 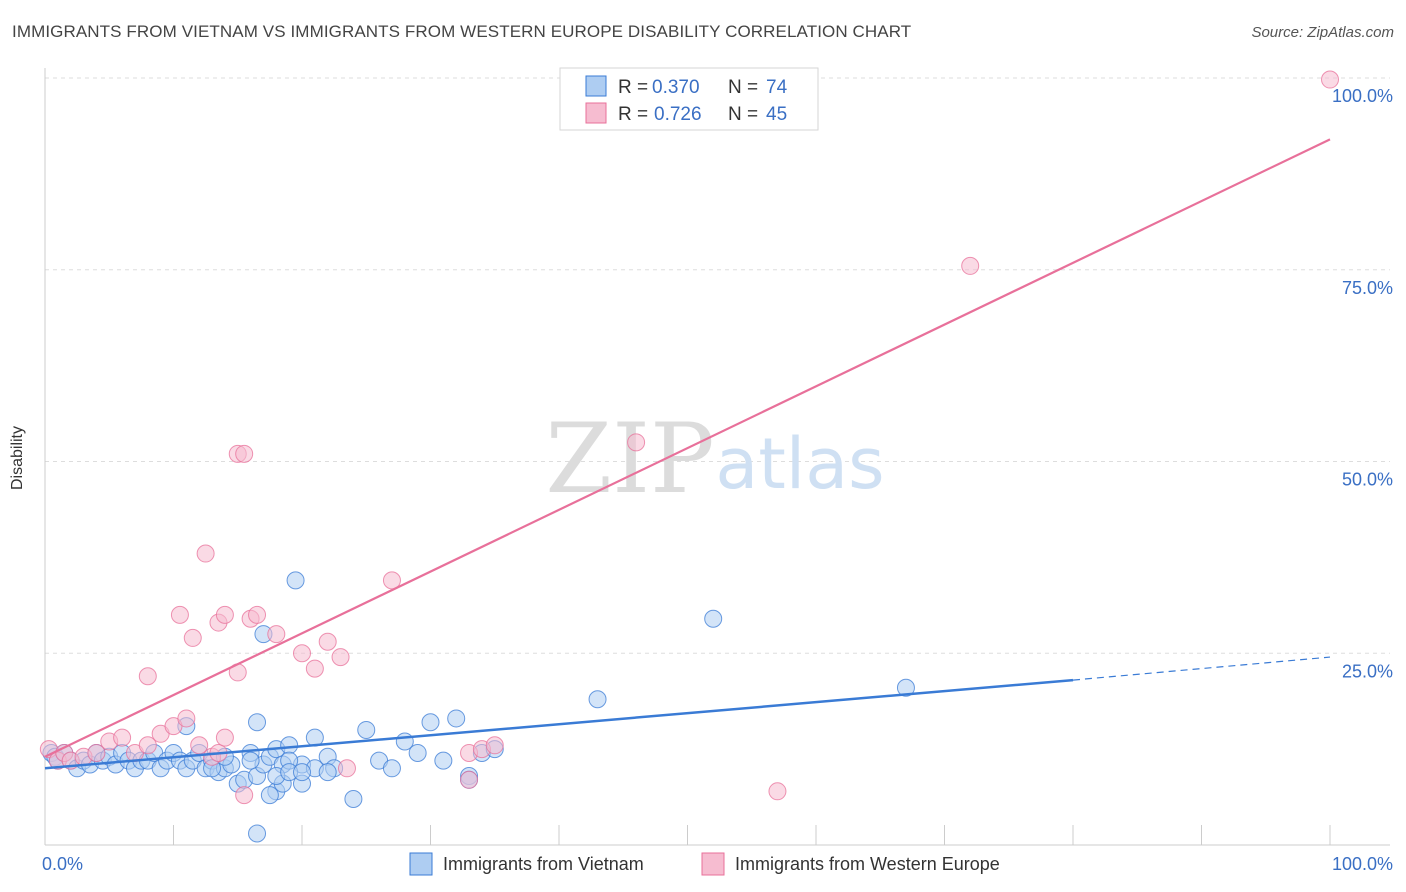 What do you see at coordinates (1362, 864) in the screenshot?
I see `x-tick-label-100: 100.0%` at bounding box center [1362, 864].